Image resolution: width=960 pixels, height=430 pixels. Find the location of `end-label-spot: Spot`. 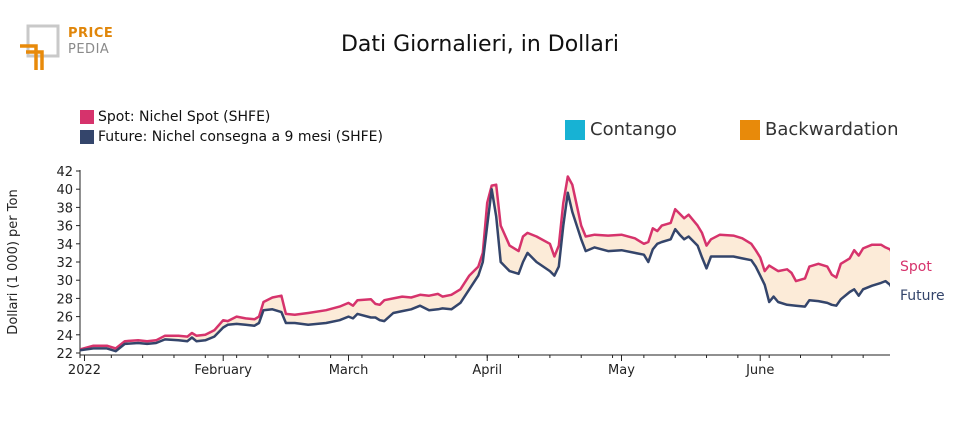

end-label-spot: Spot is located at coordinates (916, 267).